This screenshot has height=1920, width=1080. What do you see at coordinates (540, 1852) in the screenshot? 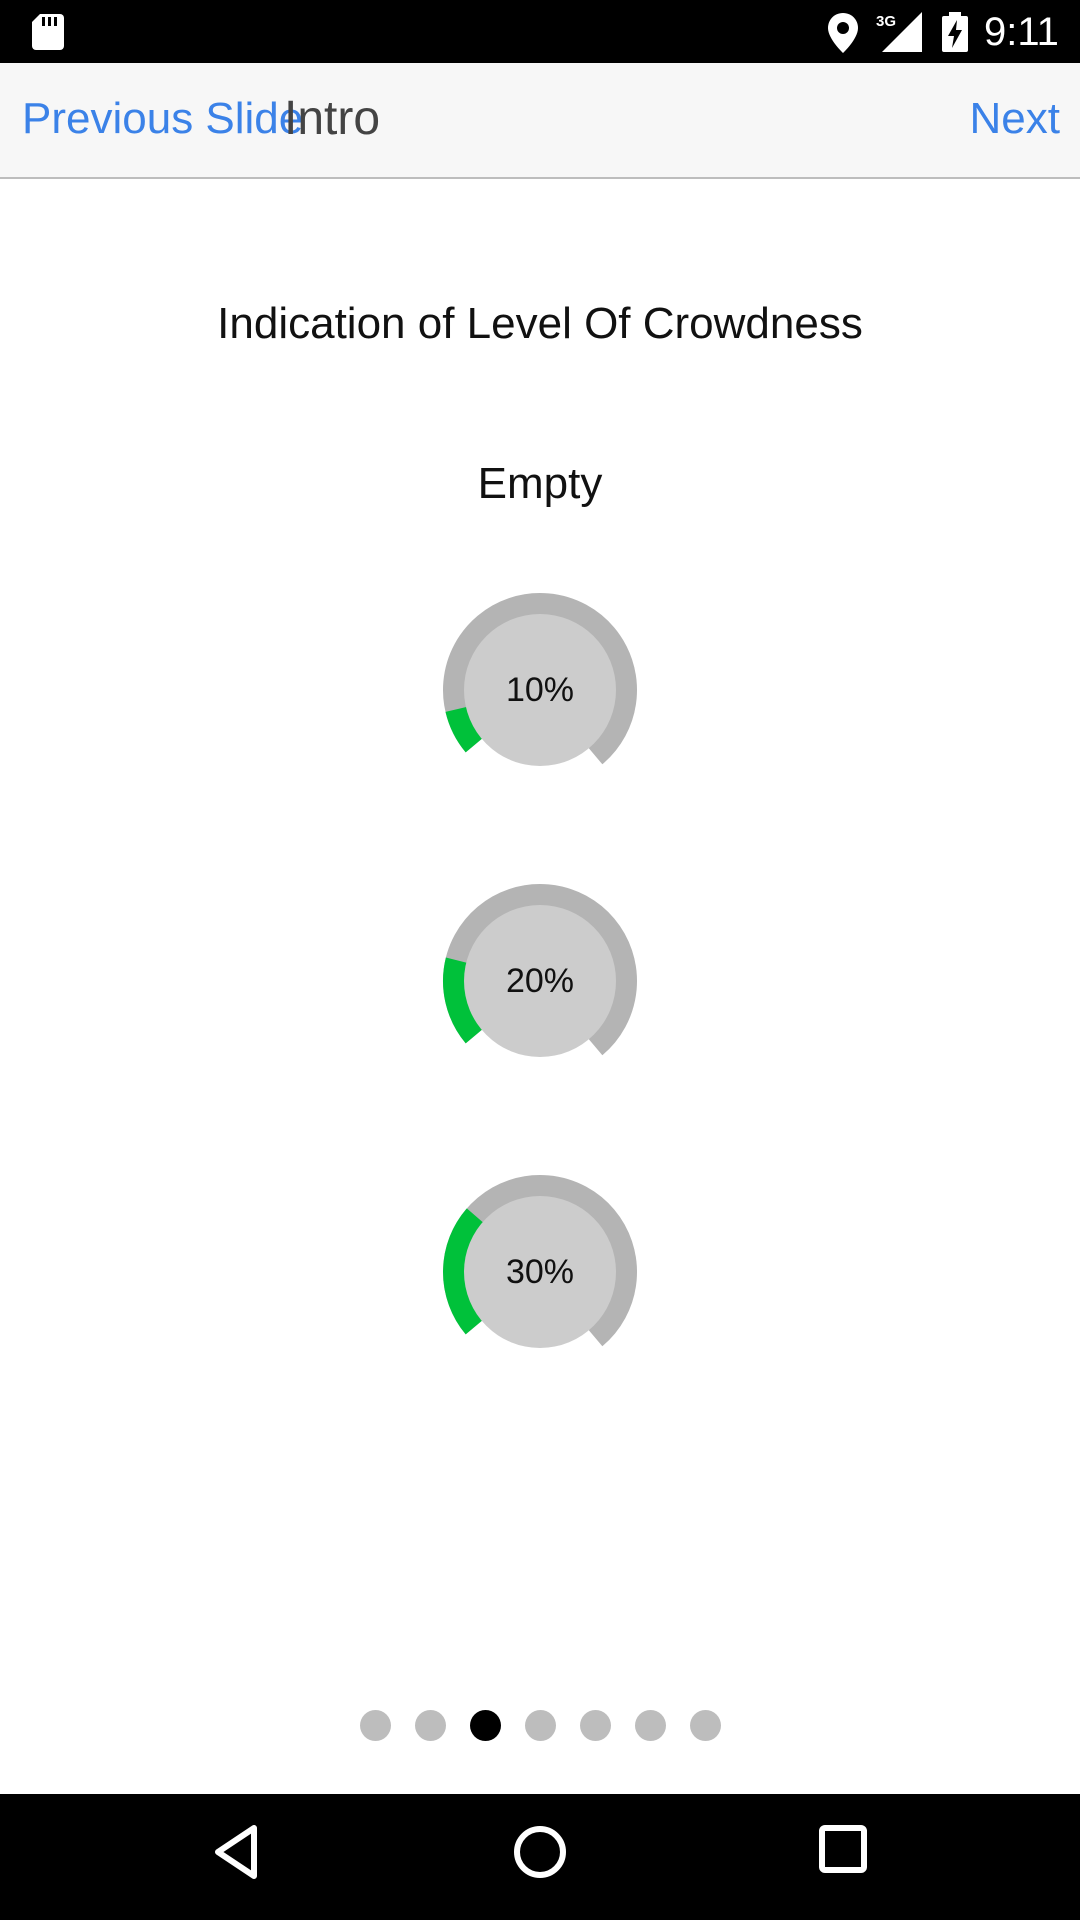
I see `home-icon` at bounding box center [540, 1852].